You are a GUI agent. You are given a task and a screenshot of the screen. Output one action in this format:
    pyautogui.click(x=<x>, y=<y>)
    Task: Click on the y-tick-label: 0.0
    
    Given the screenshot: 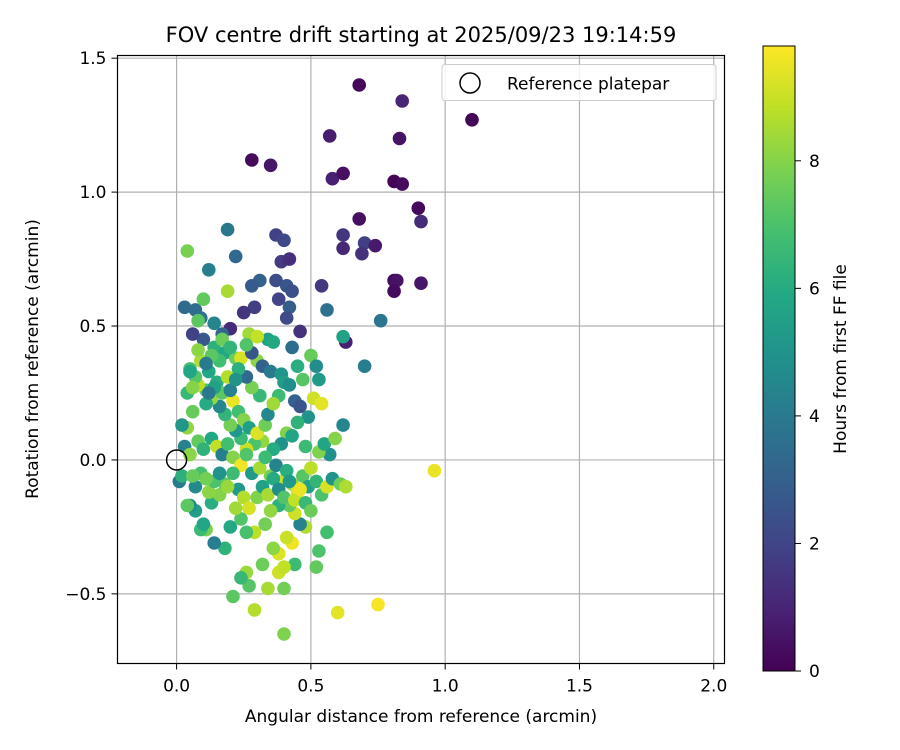 What is the action you would take?
    pyautogui.click(x=92, y=461)
    